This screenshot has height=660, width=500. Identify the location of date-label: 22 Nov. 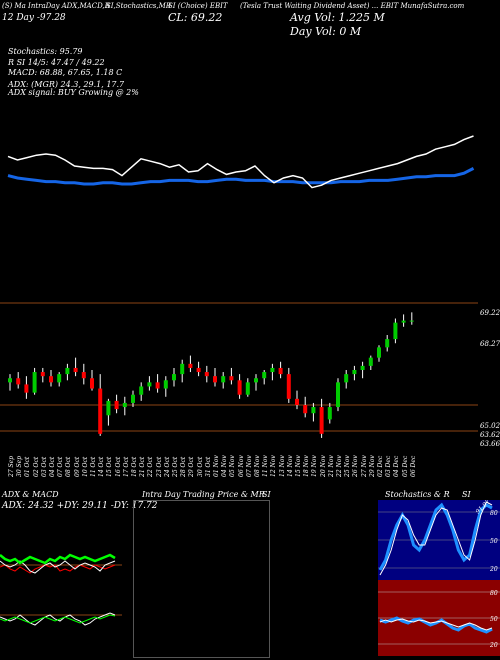
(339, 466).